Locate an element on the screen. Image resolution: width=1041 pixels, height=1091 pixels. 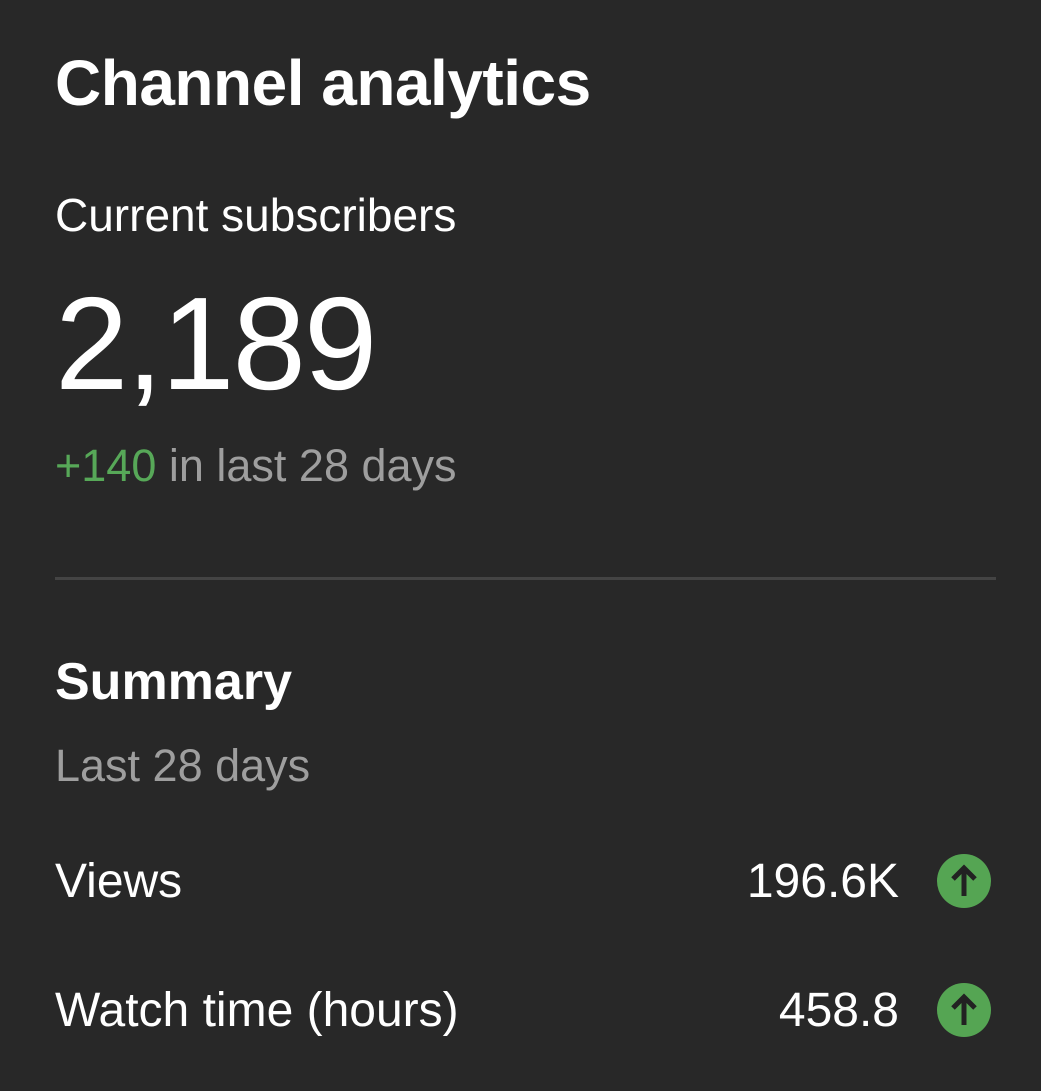
page-title: Channel analytics is located at coordinates (323, 83).